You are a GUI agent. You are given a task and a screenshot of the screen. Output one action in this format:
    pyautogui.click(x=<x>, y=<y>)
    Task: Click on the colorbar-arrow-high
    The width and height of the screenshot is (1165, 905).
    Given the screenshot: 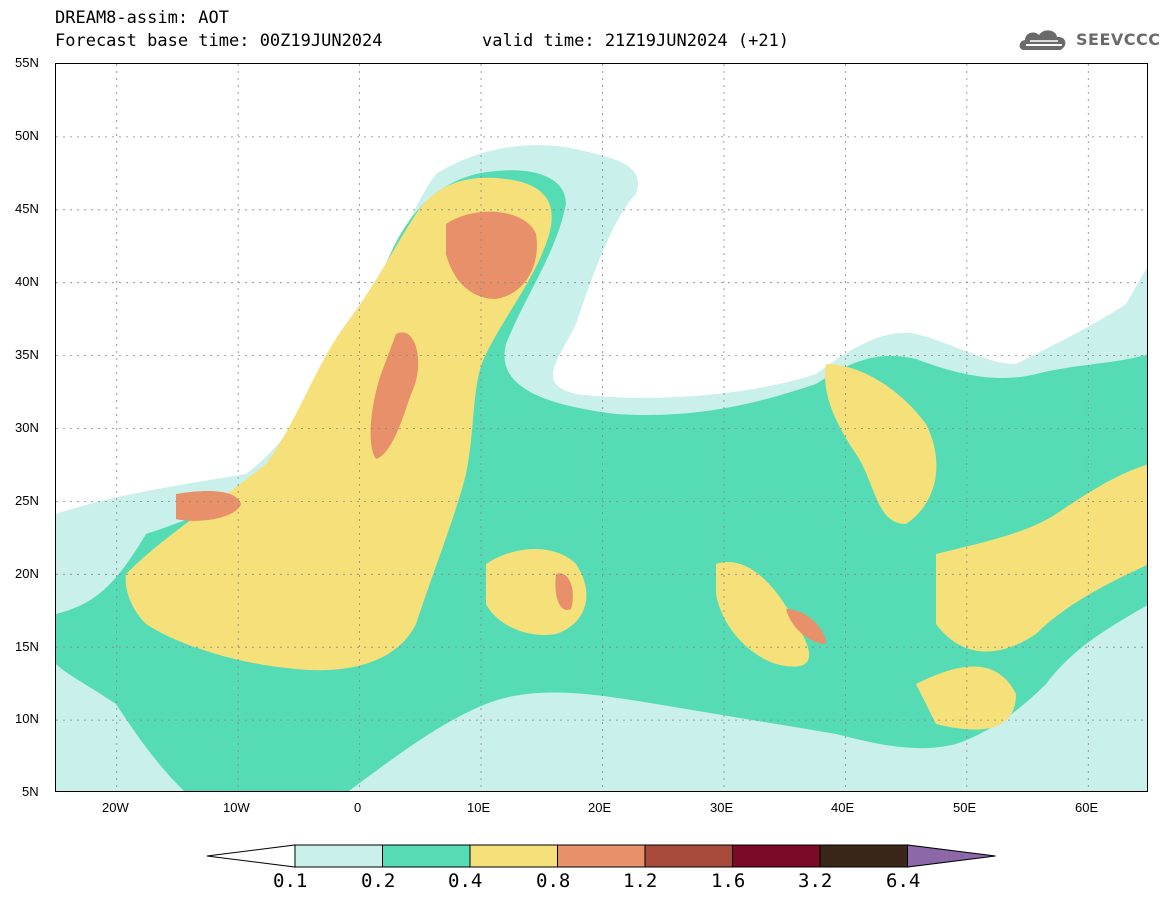 What is the action you would take?
    pyautogui.click(x=951, y=856)
    